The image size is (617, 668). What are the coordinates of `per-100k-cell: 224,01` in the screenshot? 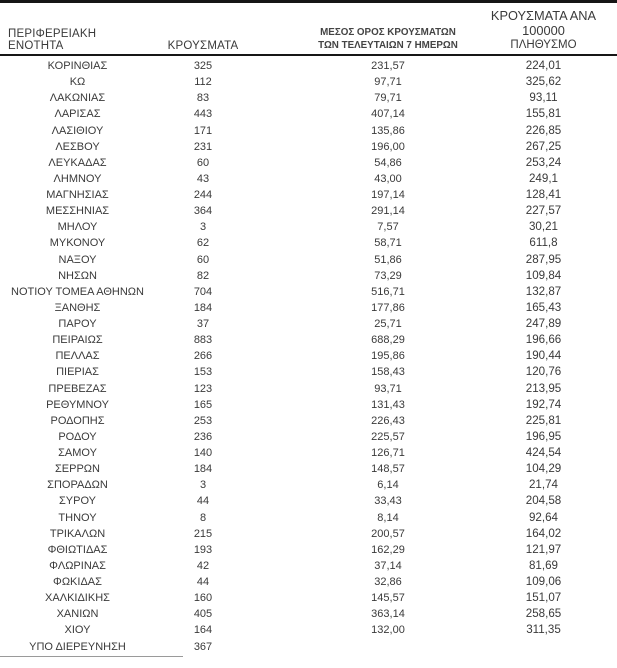 It's located at (543, 65).